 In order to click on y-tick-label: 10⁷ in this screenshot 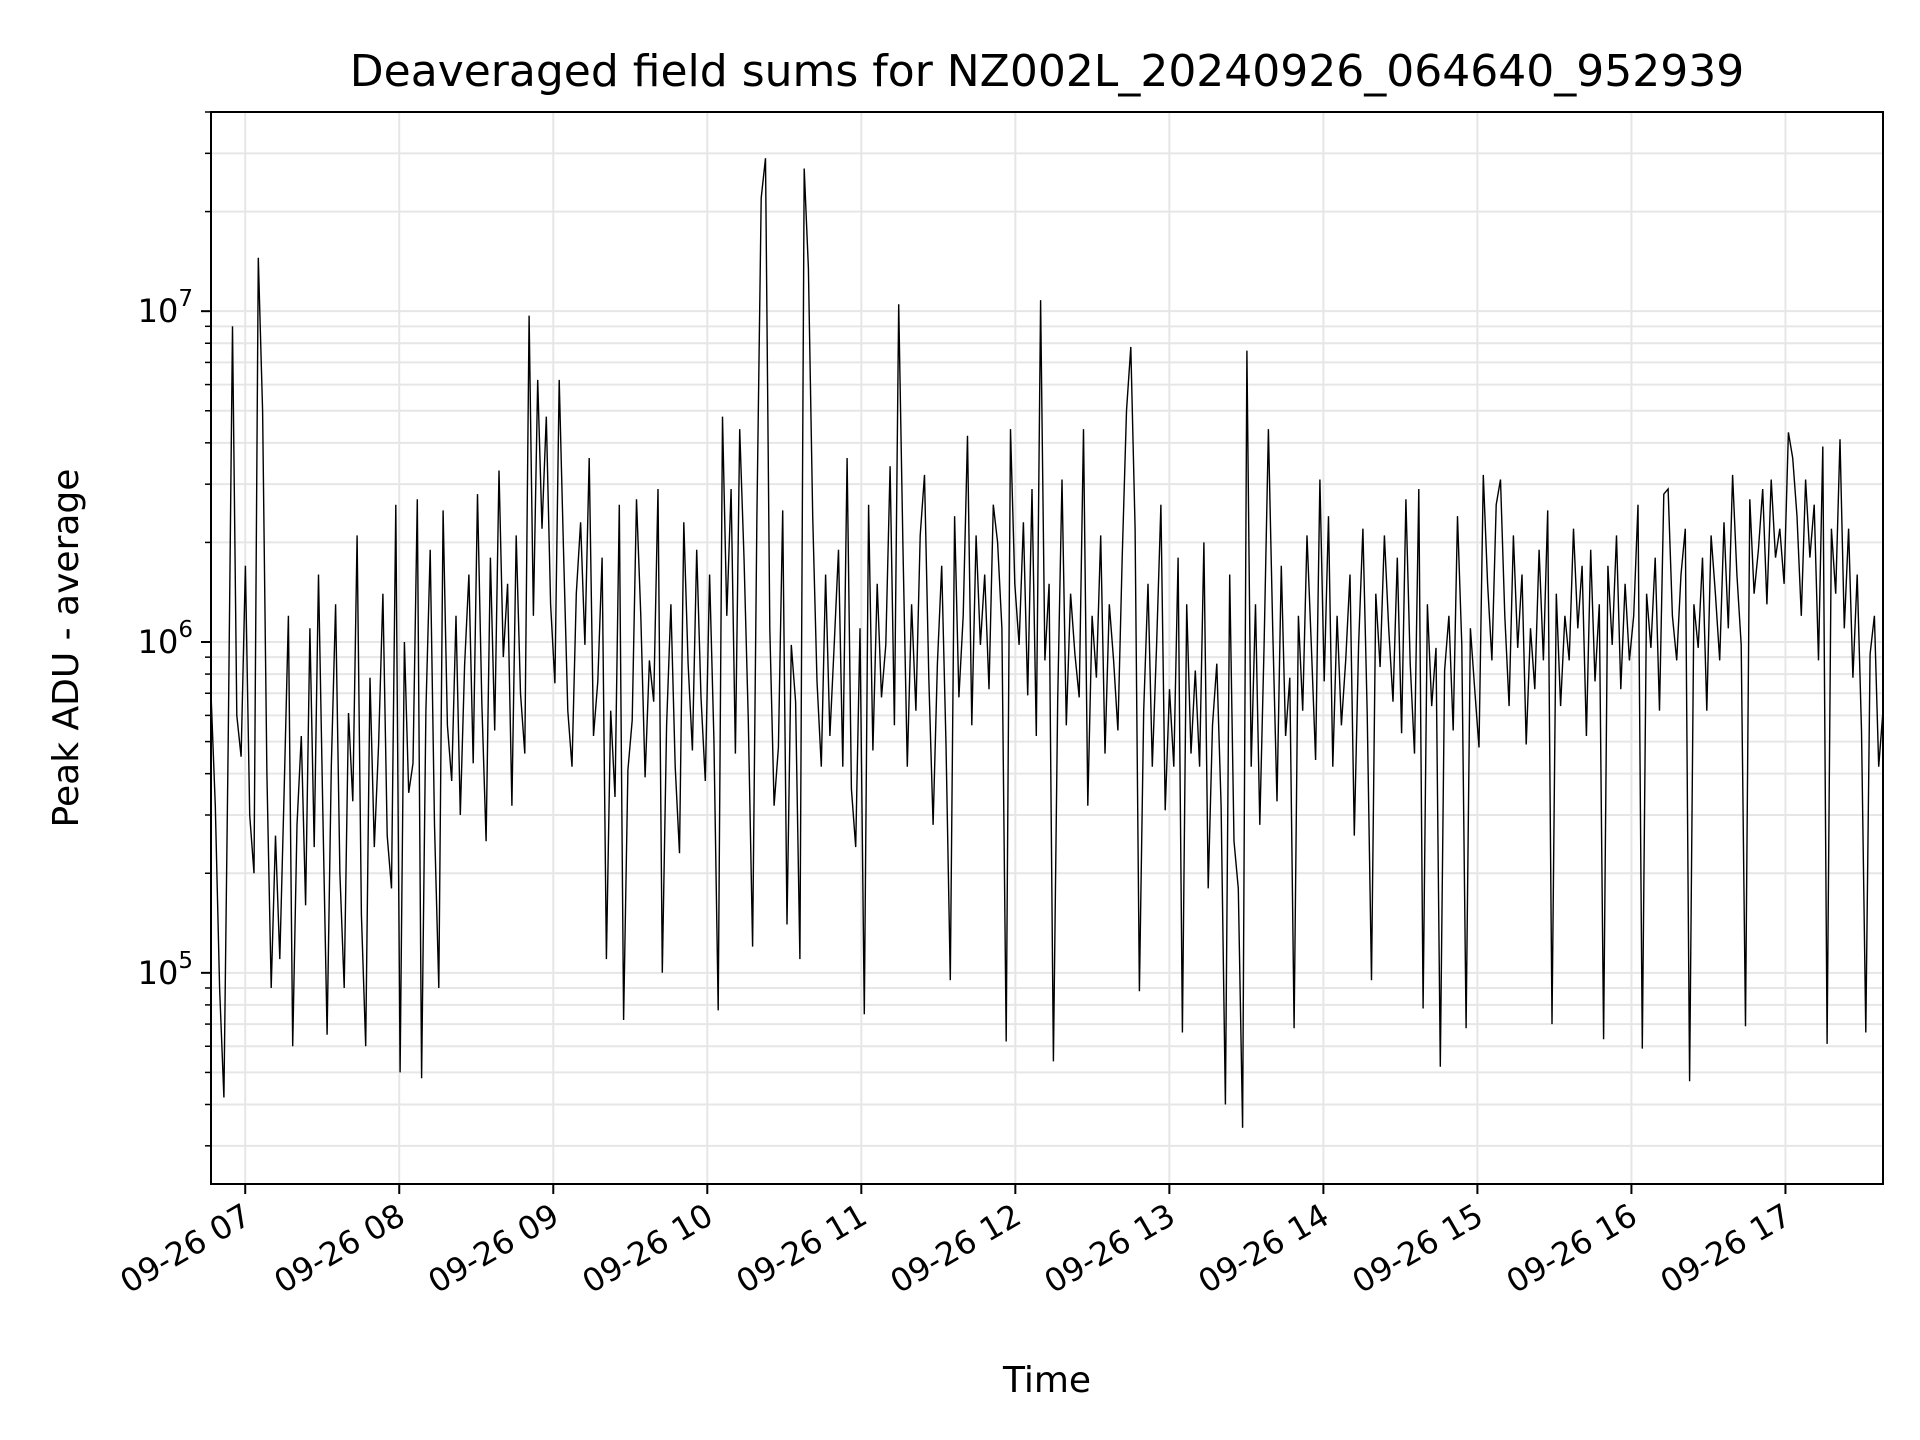, I will do `click(165, 308)`.